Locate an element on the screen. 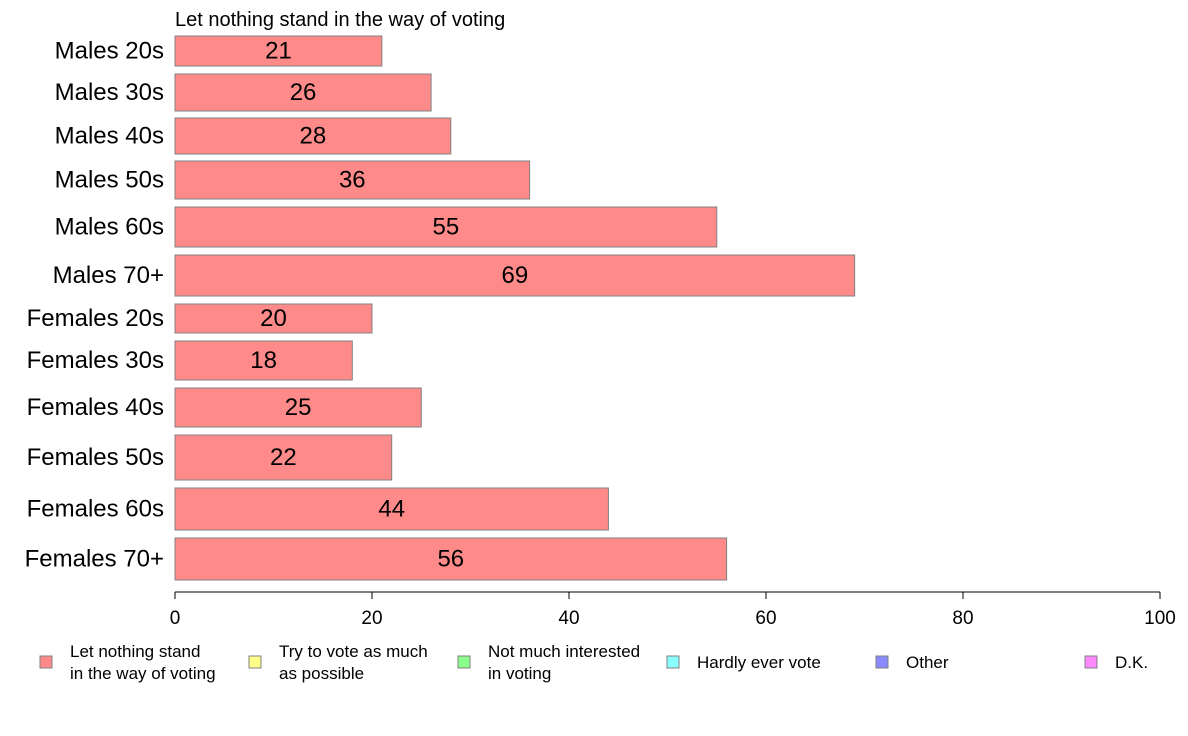 Image resolution: width=1188 pixels, height=736 pixels. legend-label: D.K. is located at coordinates (1131, 662).